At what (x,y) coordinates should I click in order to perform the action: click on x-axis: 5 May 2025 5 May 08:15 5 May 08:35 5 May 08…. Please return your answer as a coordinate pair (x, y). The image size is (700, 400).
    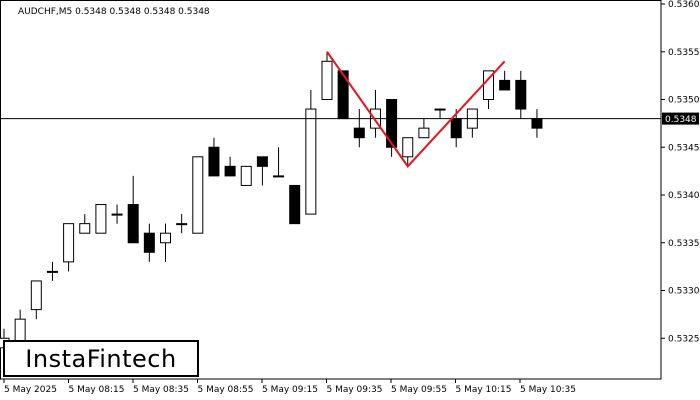
    Looking at the image, I should click on (289, 387).